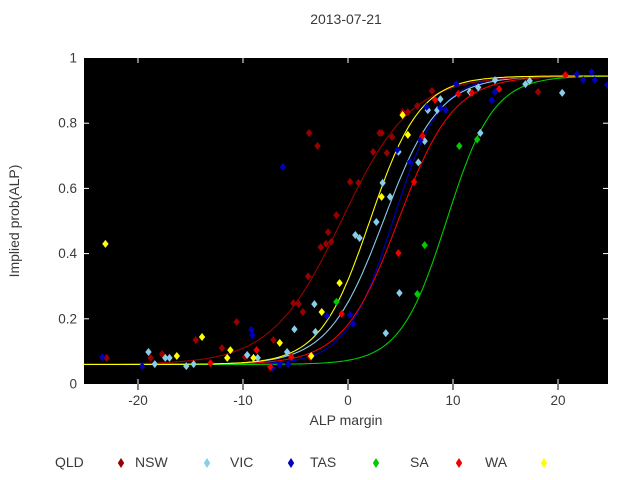 Image resolution: width=640 pixels, height=480 pixels. I want to click on y-tick-label: 0.8, so click(67, 123).